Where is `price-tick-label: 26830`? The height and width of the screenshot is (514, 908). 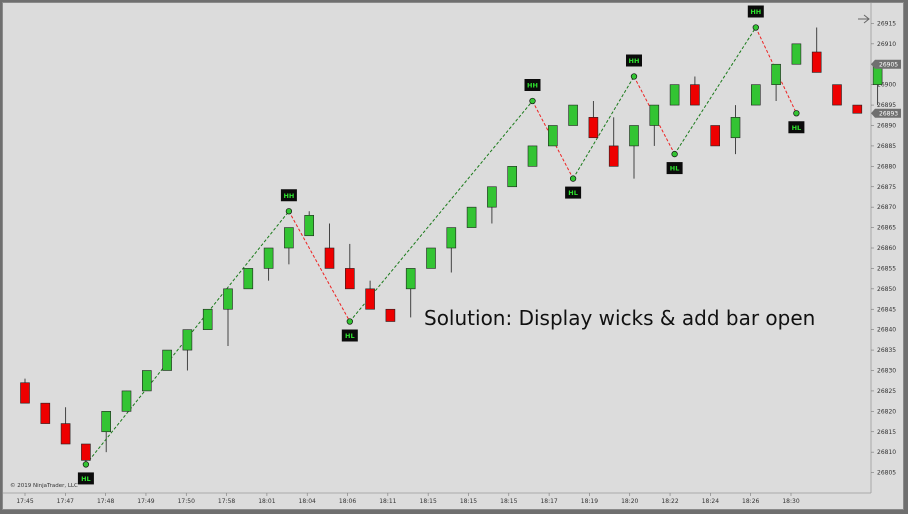
price-tick-label: 26830 is located at coordinates (886, 371).